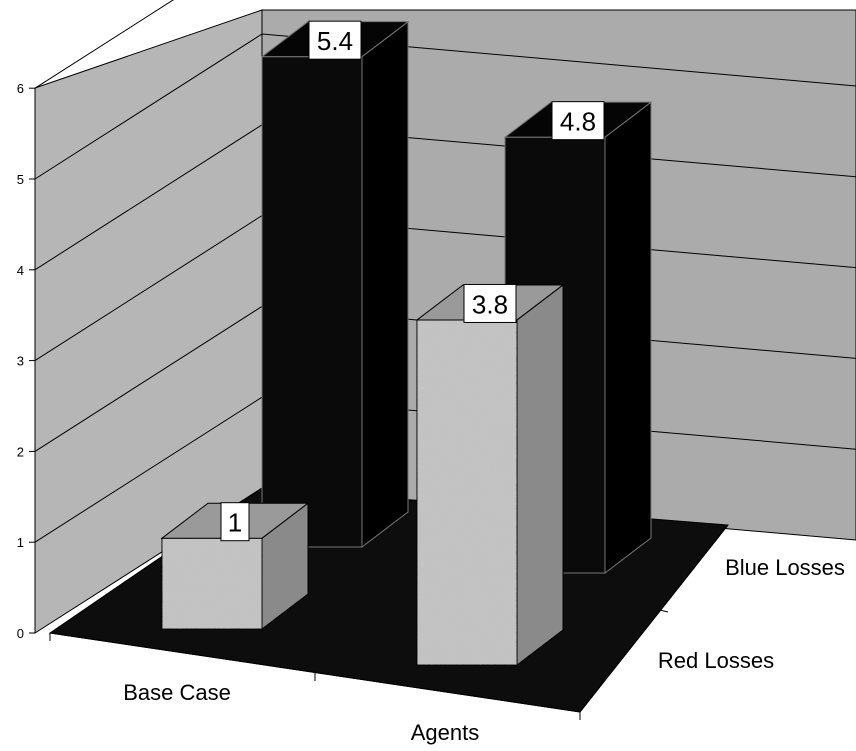 This screenshot has width=856, height=751. Describe the element at coordinates (20, 451) in the screenshot. I see `y-tick-label: 2` at that location.